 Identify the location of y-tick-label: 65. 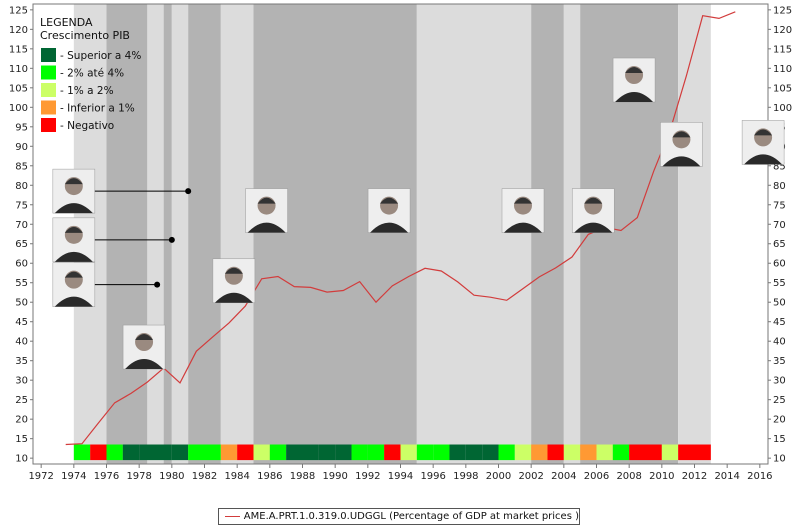
(21, 244).